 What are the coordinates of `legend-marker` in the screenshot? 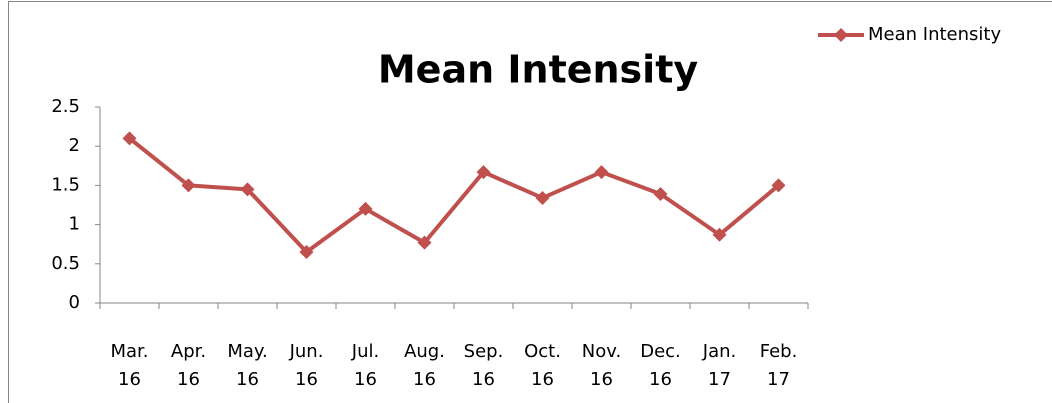 It's located at (841, 35).